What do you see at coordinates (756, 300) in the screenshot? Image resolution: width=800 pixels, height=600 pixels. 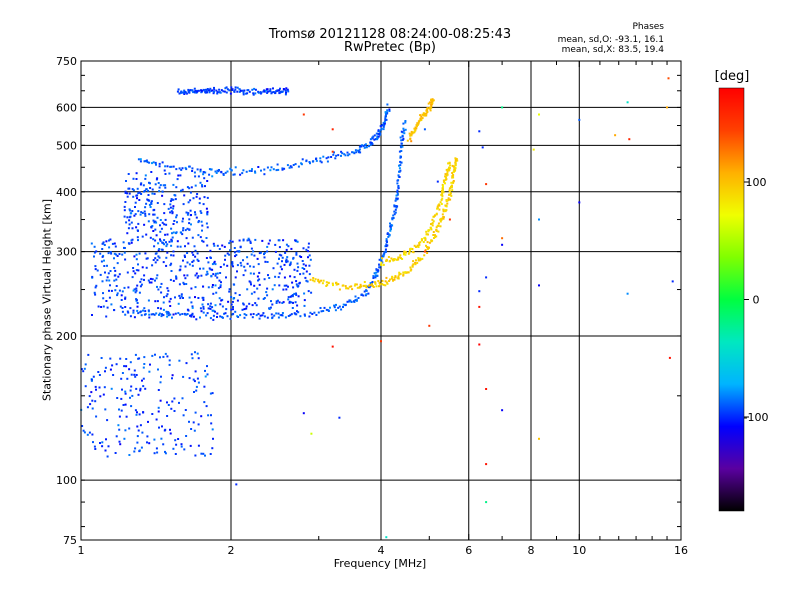 I see `colorbar-tick-label: 0` at bounding box center [756, 300].